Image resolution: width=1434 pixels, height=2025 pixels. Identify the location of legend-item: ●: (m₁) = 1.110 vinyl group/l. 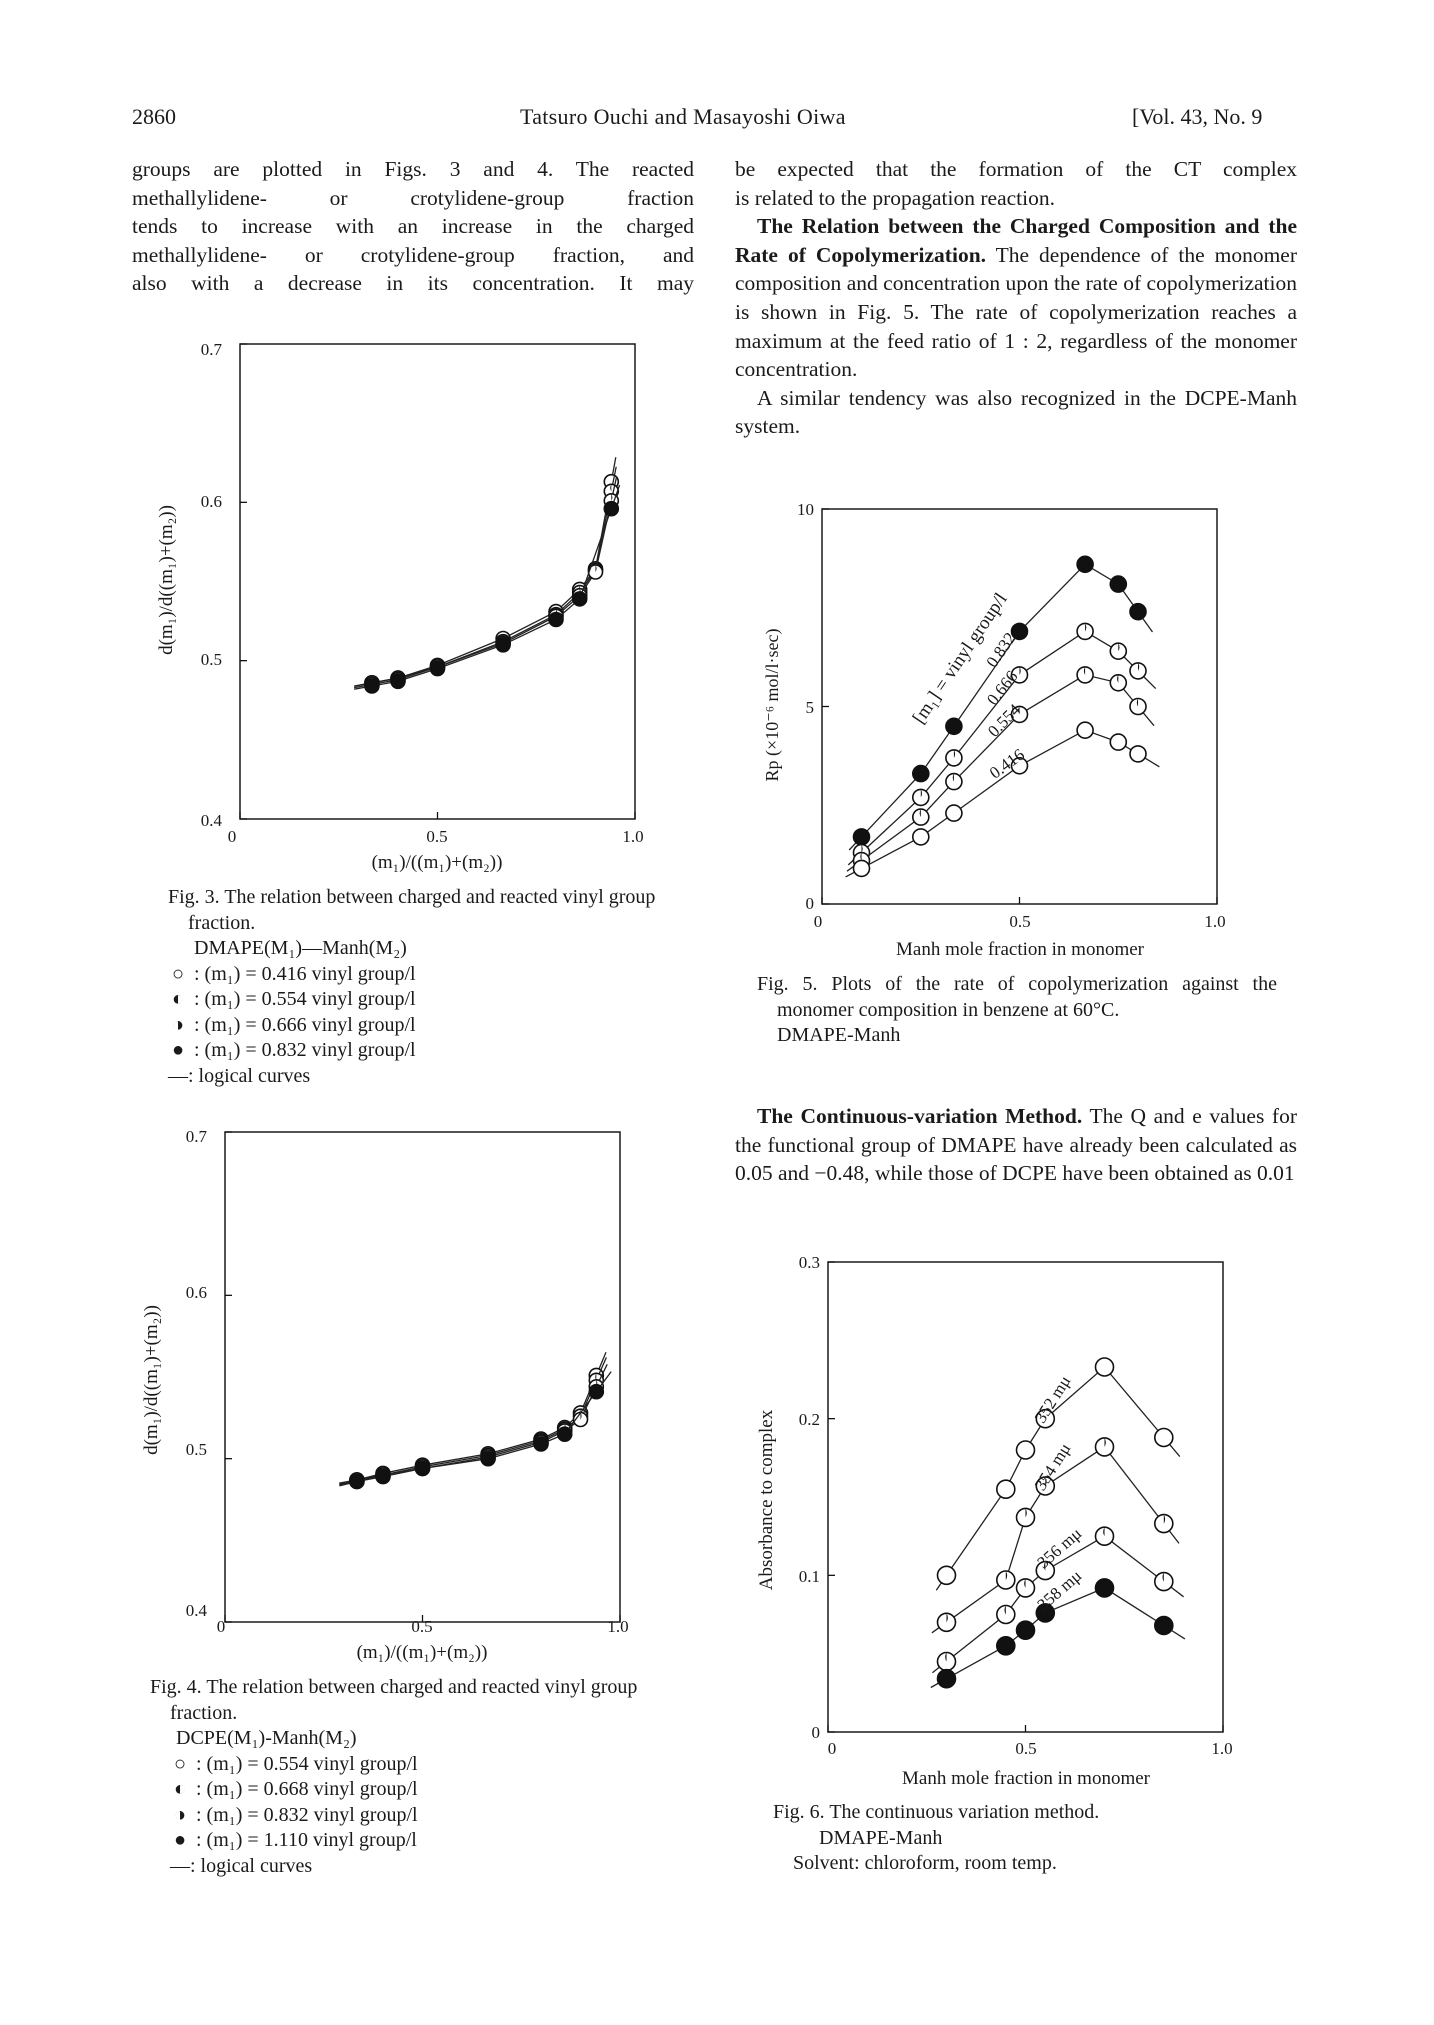
(420, 1841).